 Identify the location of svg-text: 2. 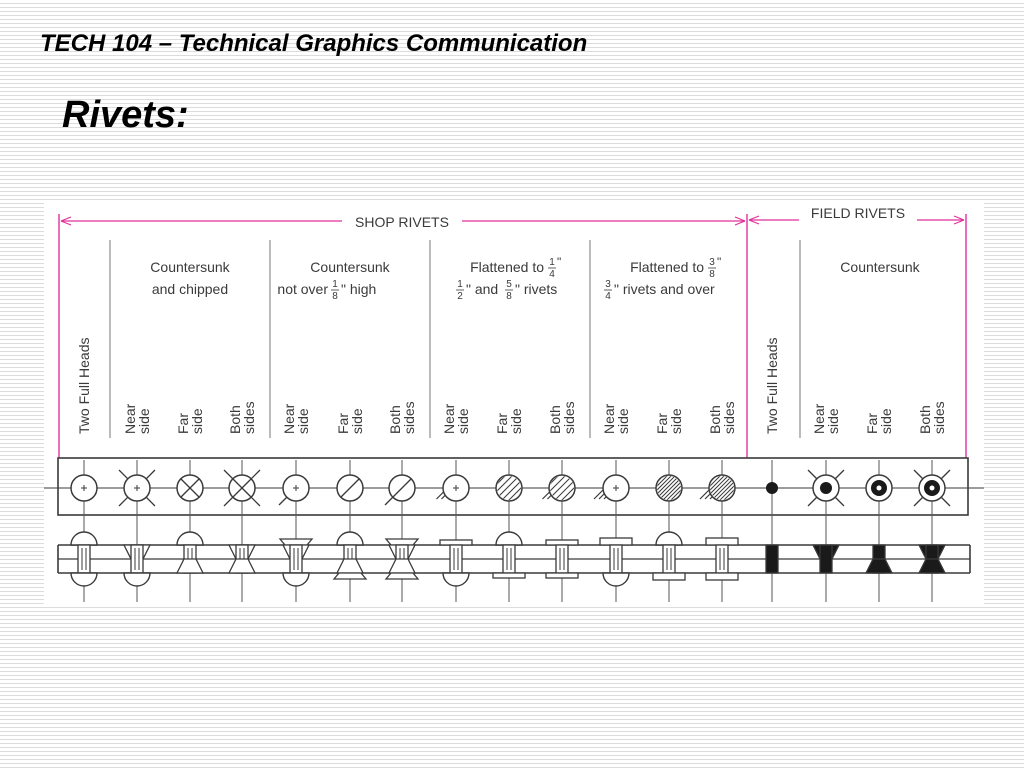
(460, 296).